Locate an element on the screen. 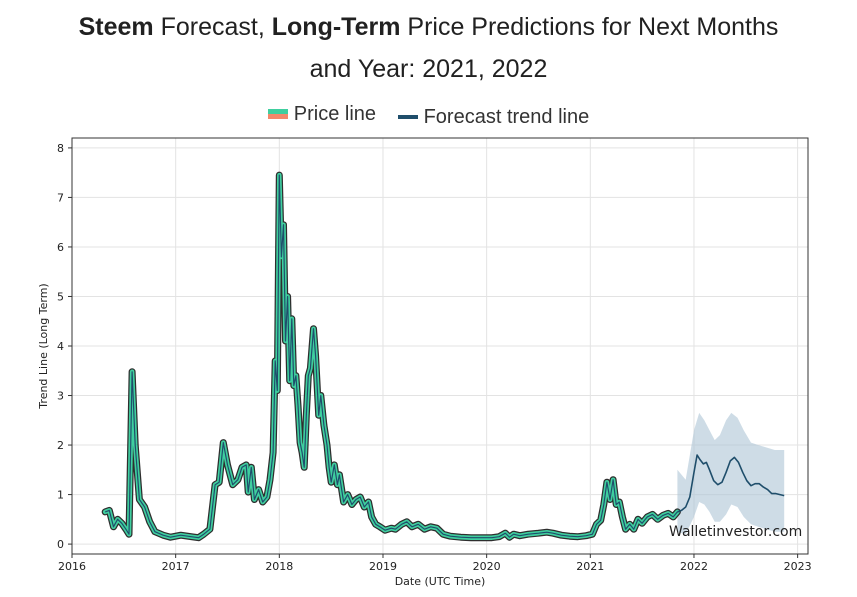 The width and height of the screenshot is (857, 597). title-coin: Steem is located at coordinates (116, 27).